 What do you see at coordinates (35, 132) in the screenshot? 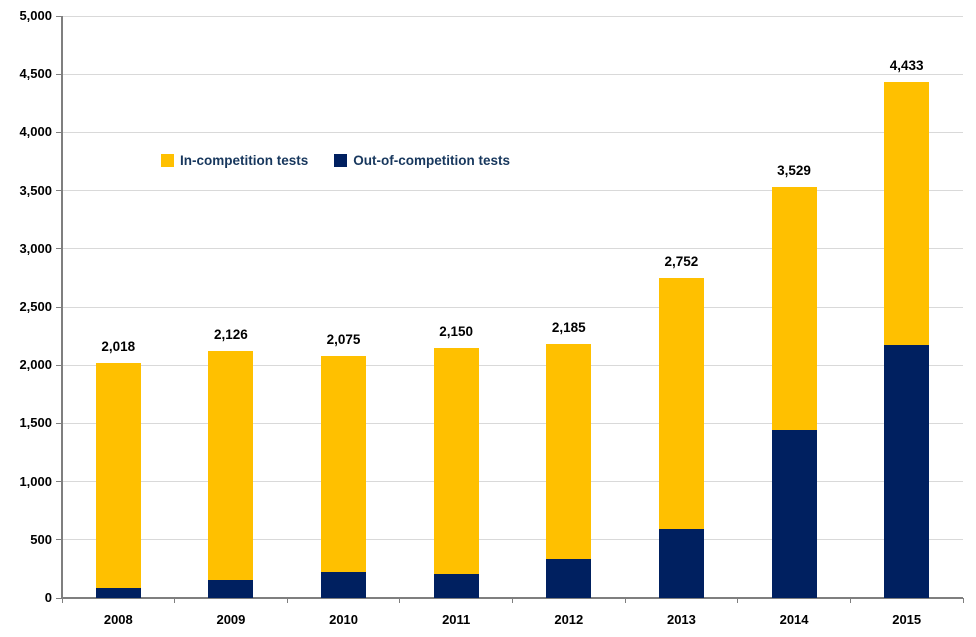
I see `y-axis-tick-label: 4,000` at bounding box center [35, 132].